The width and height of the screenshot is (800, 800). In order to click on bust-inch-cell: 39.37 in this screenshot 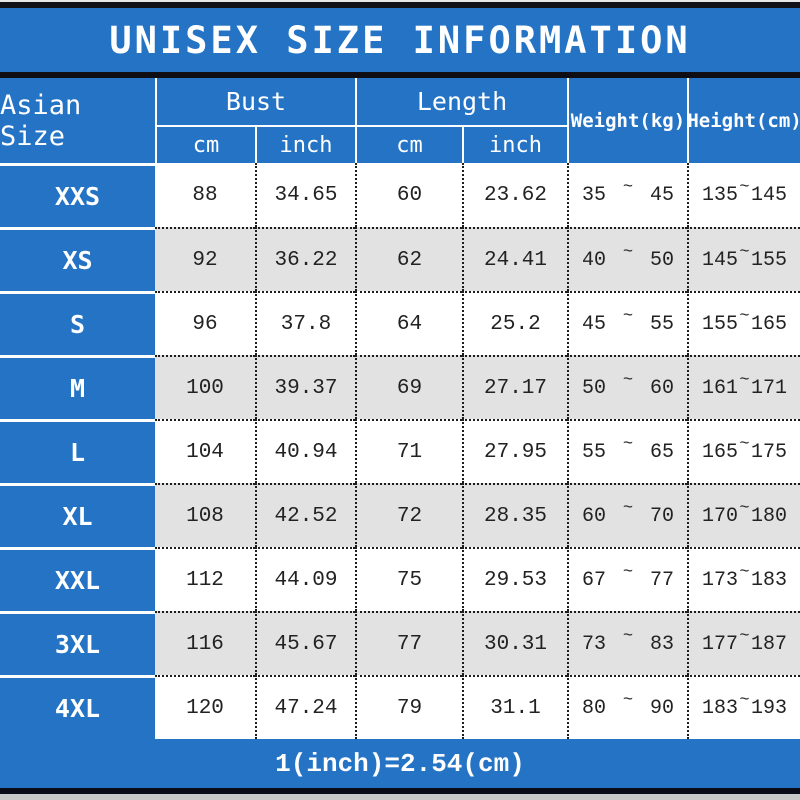, I will do `click(305, 387)`.